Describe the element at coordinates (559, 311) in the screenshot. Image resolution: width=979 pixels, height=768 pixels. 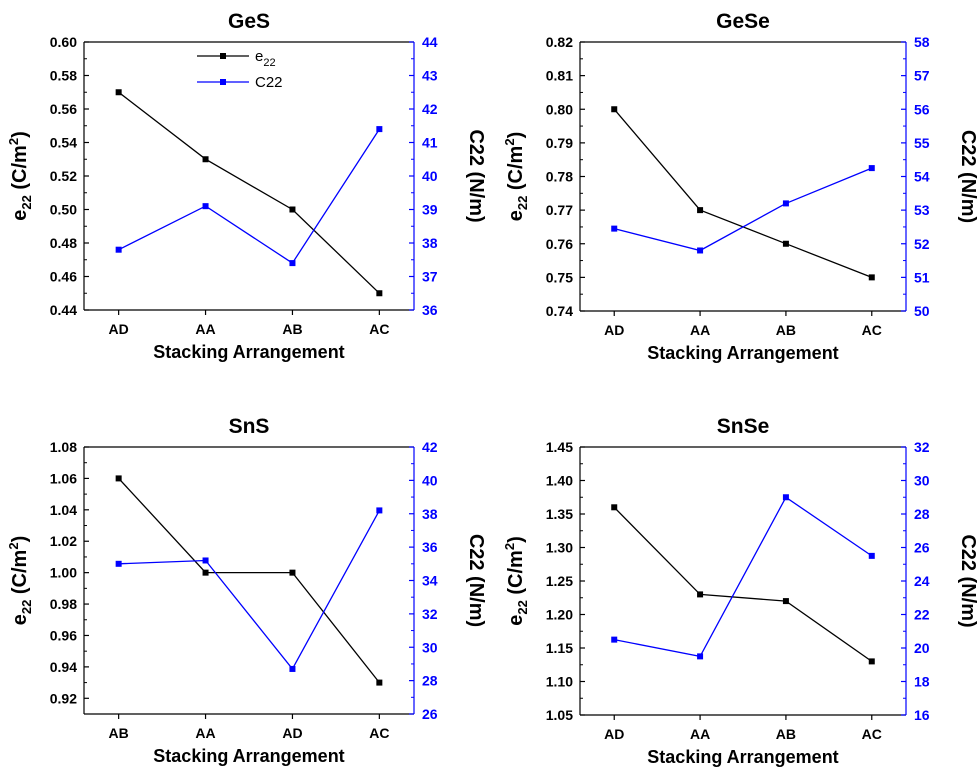
I see `left-y-tick-label: 0.74` at that location.